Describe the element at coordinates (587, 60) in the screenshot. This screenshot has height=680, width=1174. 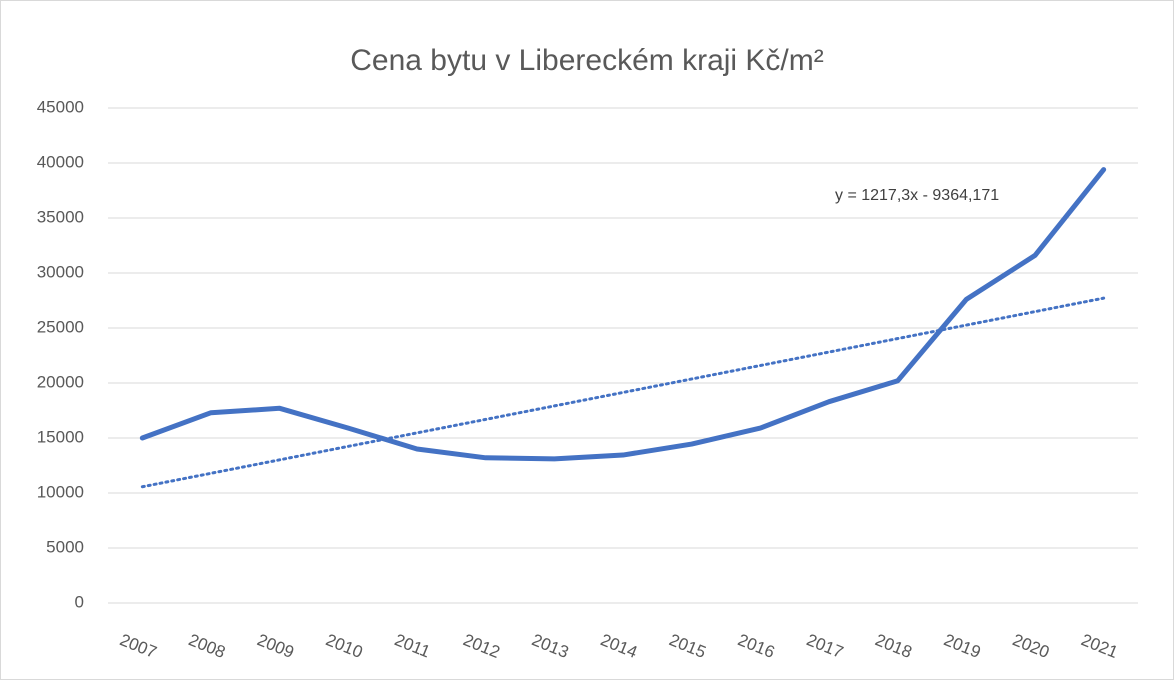
I see `chart-title: Cena bytu v Libereckém kraji Kč/m²` at that location.